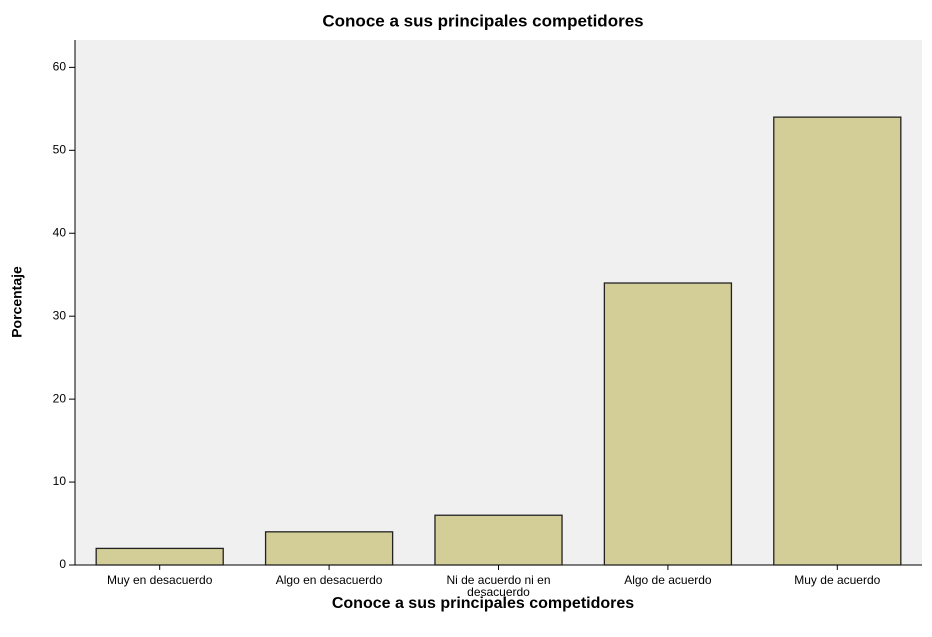  What do you see at coordinates (60, 315) in the screenshot?
I see `y-tick-label: 30` at bounding box center [60, 315].